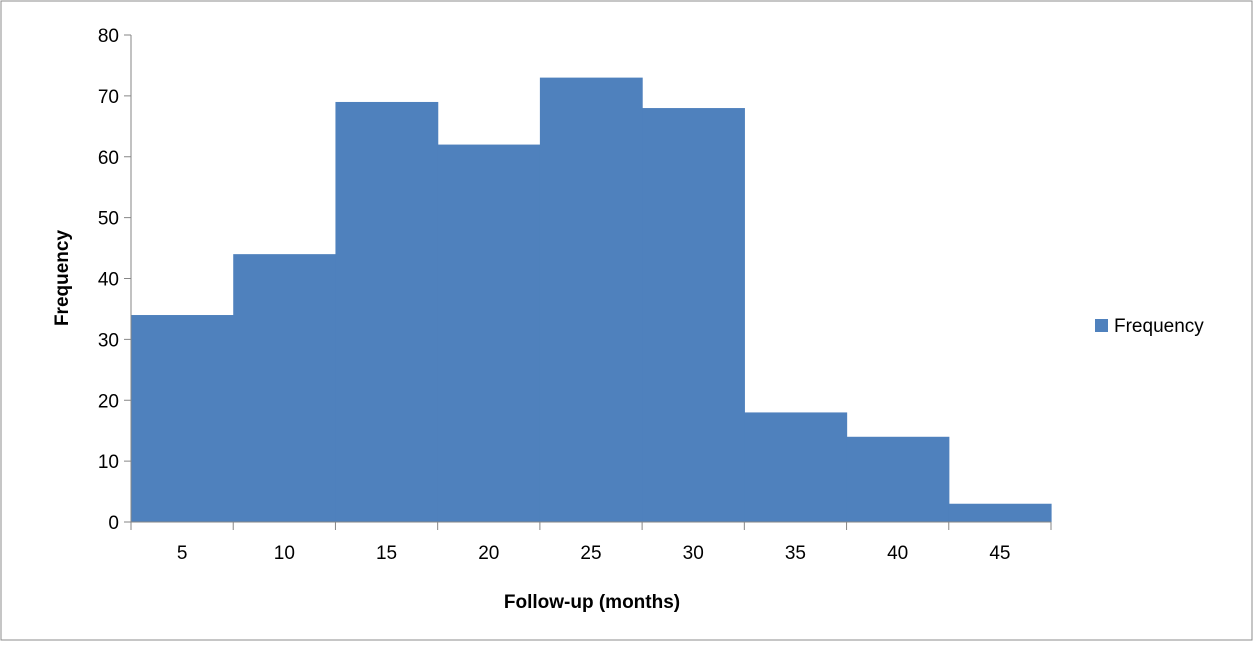 The width and height of the screenshot is (1253, 646). What do you see at coordinates (795, 553) in the screenshot?
I see `x-tick-label-35: 35` at bounding box center [795, 553].